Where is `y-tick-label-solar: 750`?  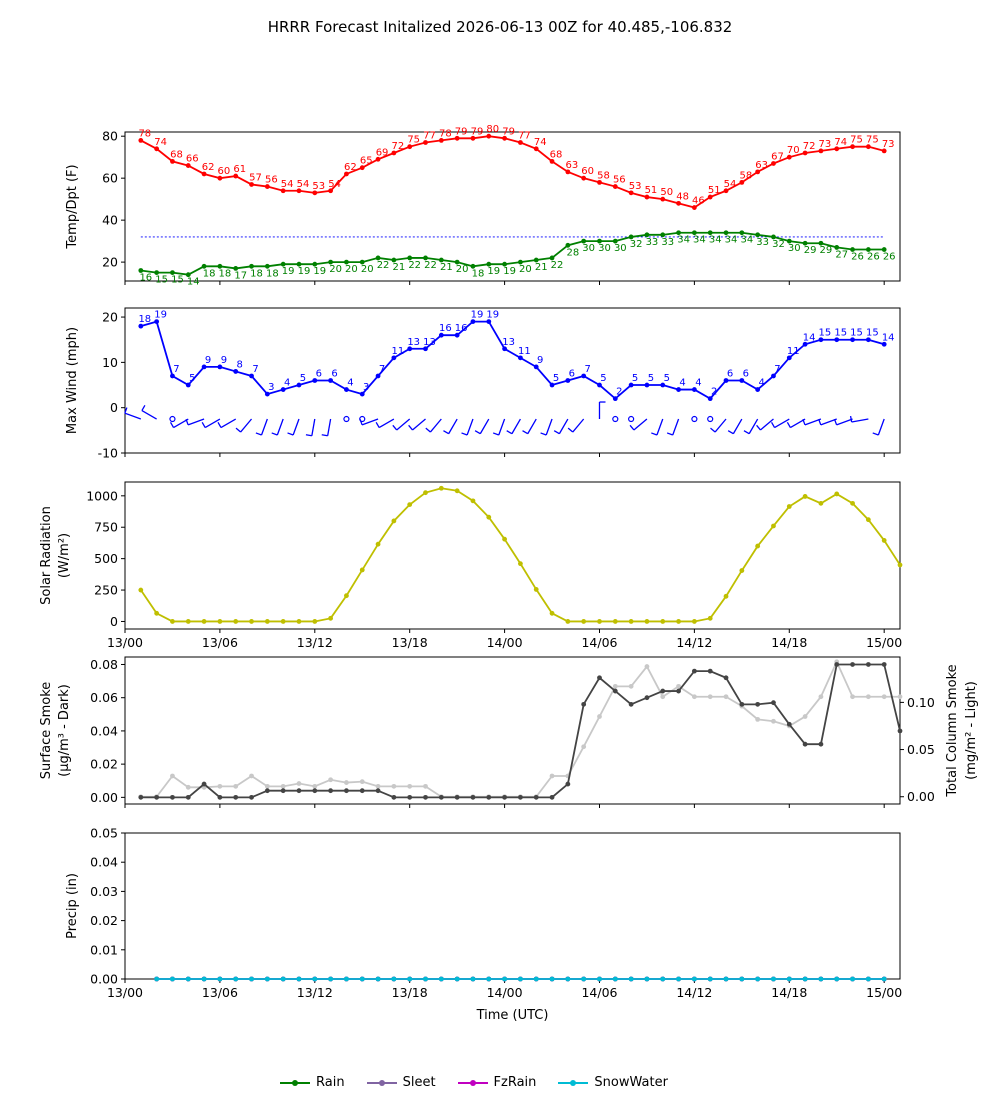
y-tick-label-solar: 750 is located at coordinates (106, 527).